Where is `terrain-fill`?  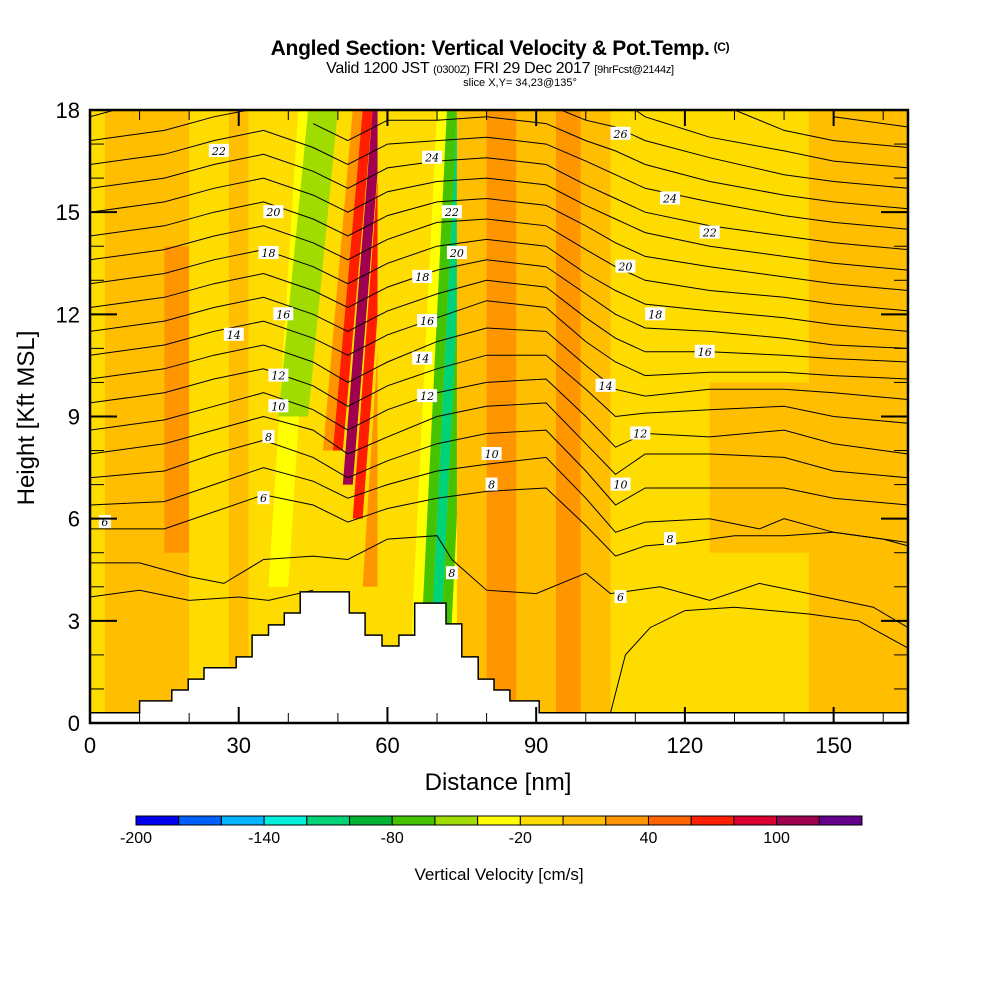 terrain-fill is located at coordinates (499, 657).